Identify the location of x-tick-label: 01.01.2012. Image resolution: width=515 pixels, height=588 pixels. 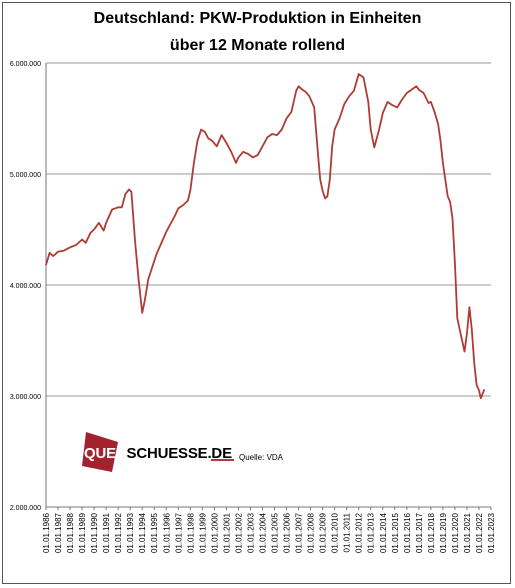
(359, 532).